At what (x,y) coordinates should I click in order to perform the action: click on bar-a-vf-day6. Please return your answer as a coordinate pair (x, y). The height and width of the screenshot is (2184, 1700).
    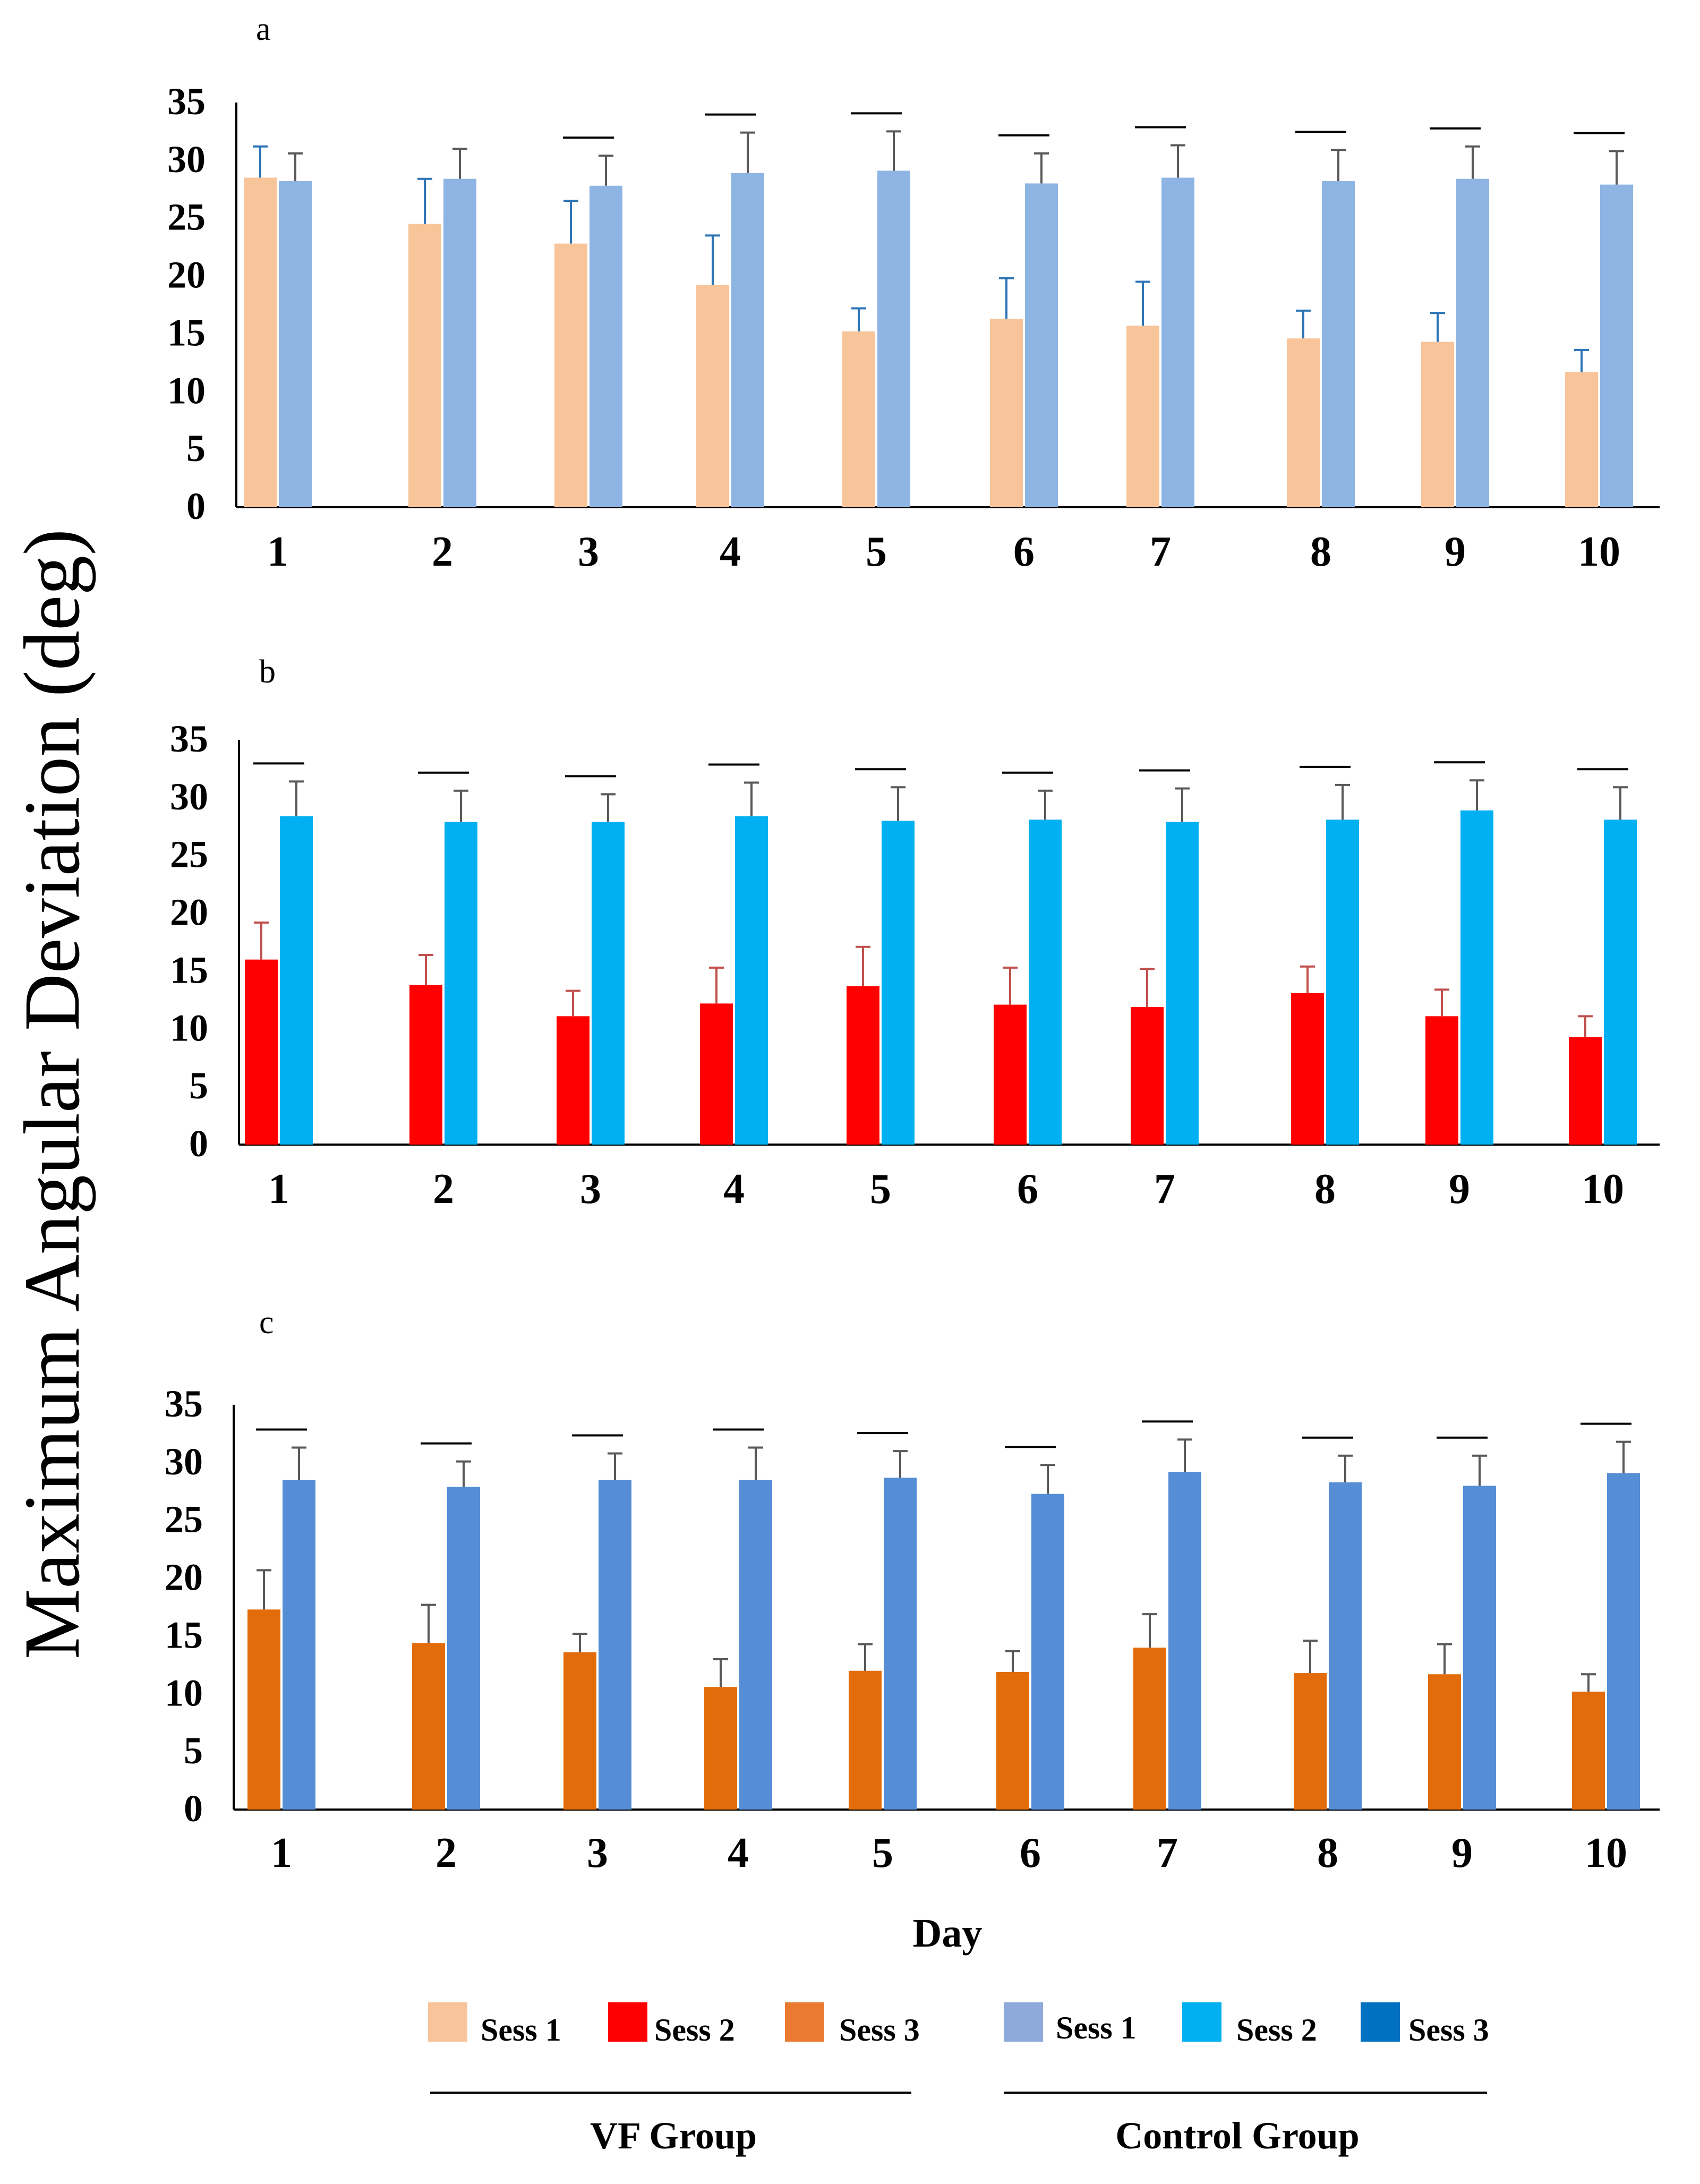
    Looking at the image, I should click on (1007, 413).